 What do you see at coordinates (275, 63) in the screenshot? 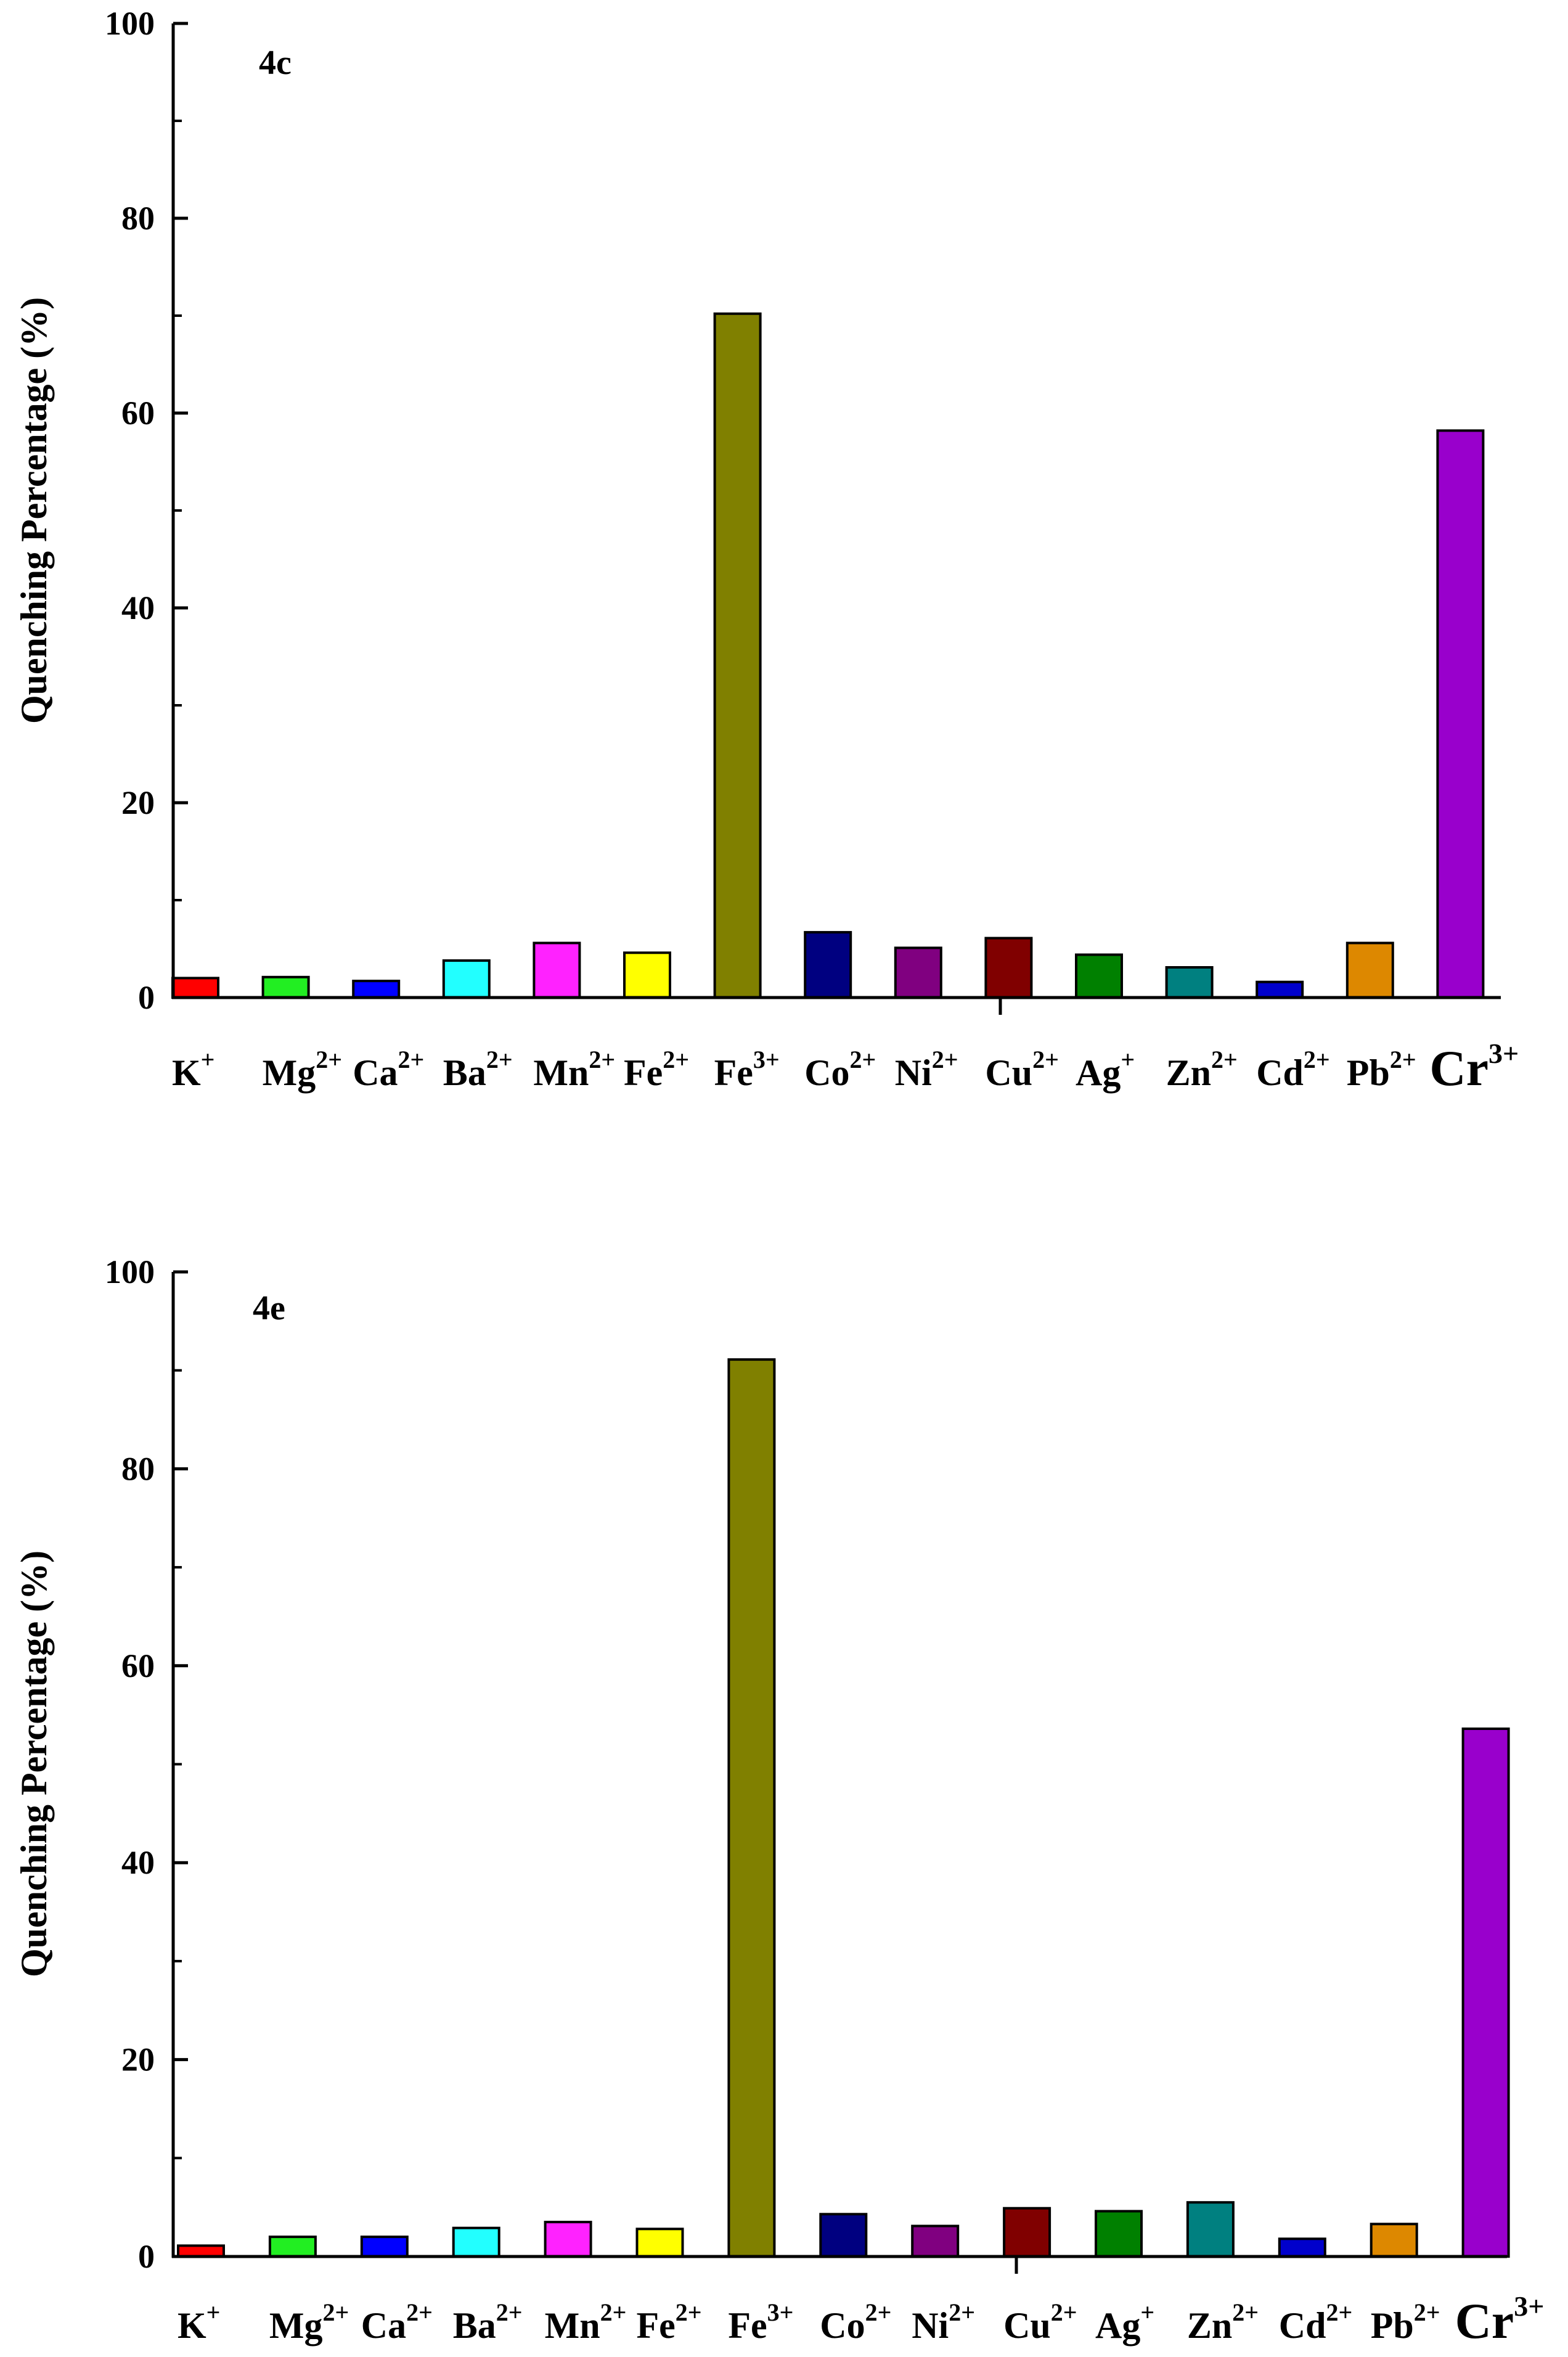
I see `panel-label: 4c` at bounding box center [275, 63].